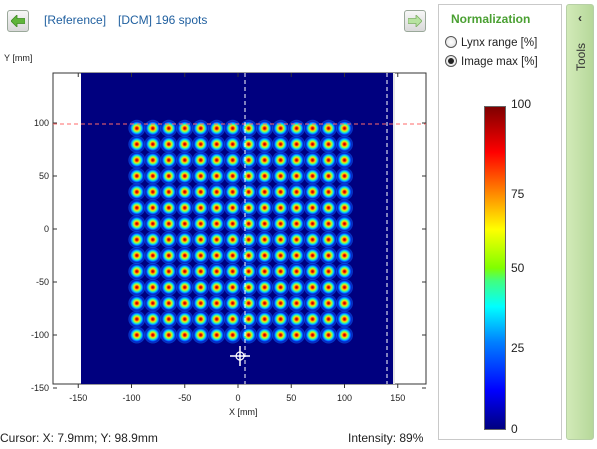 This screenshot has width=597, height=449. What do you see at coordinates (580, 222) in the screenshot?
I see `tools-tab: ‹ Tools` at bounding box center [580, 222].